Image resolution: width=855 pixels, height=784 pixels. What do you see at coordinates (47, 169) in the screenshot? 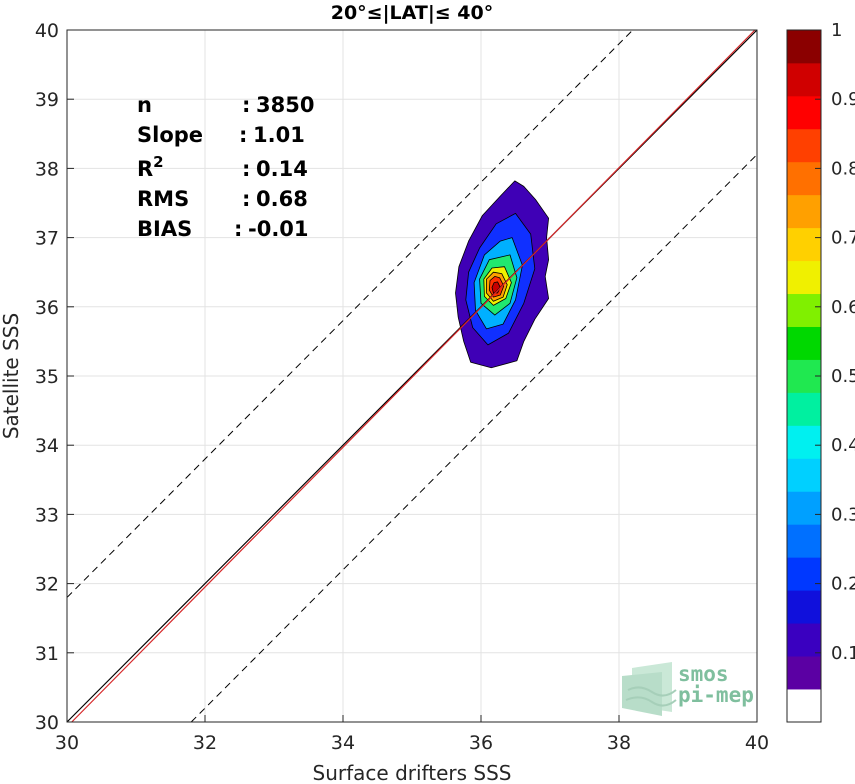
I see `y-tick-label: 38` at bounding box center [47, 169].